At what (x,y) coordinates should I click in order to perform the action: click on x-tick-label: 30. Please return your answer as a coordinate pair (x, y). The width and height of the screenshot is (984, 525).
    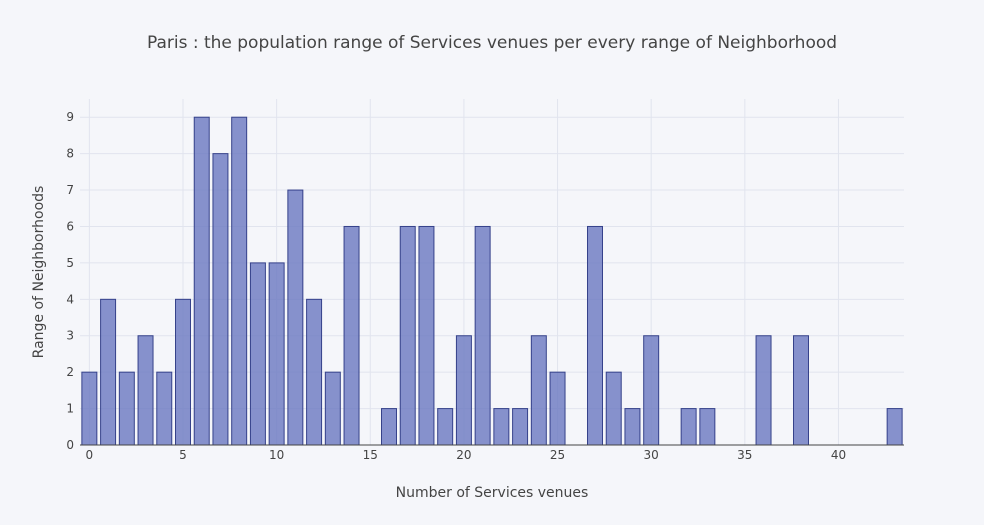
    Looking at the image, I should click on (651, 455).